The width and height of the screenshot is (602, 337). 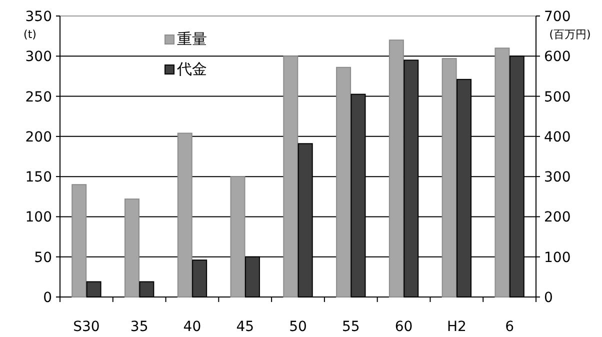 What do you see at coordinates (38, 178) in the screenshot?
I see `y-tick-label: 150` at bounding box center [38, 178].